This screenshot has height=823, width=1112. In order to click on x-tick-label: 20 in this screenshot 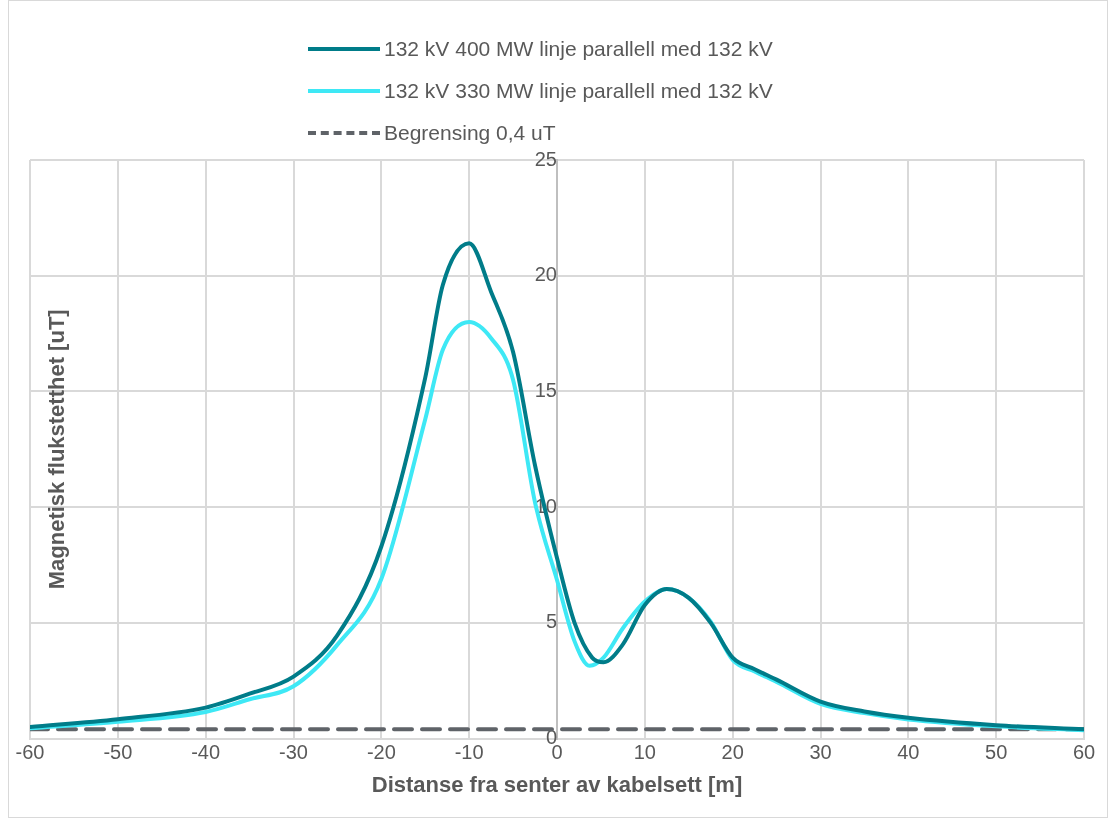, I will do `click(732, 752)`.